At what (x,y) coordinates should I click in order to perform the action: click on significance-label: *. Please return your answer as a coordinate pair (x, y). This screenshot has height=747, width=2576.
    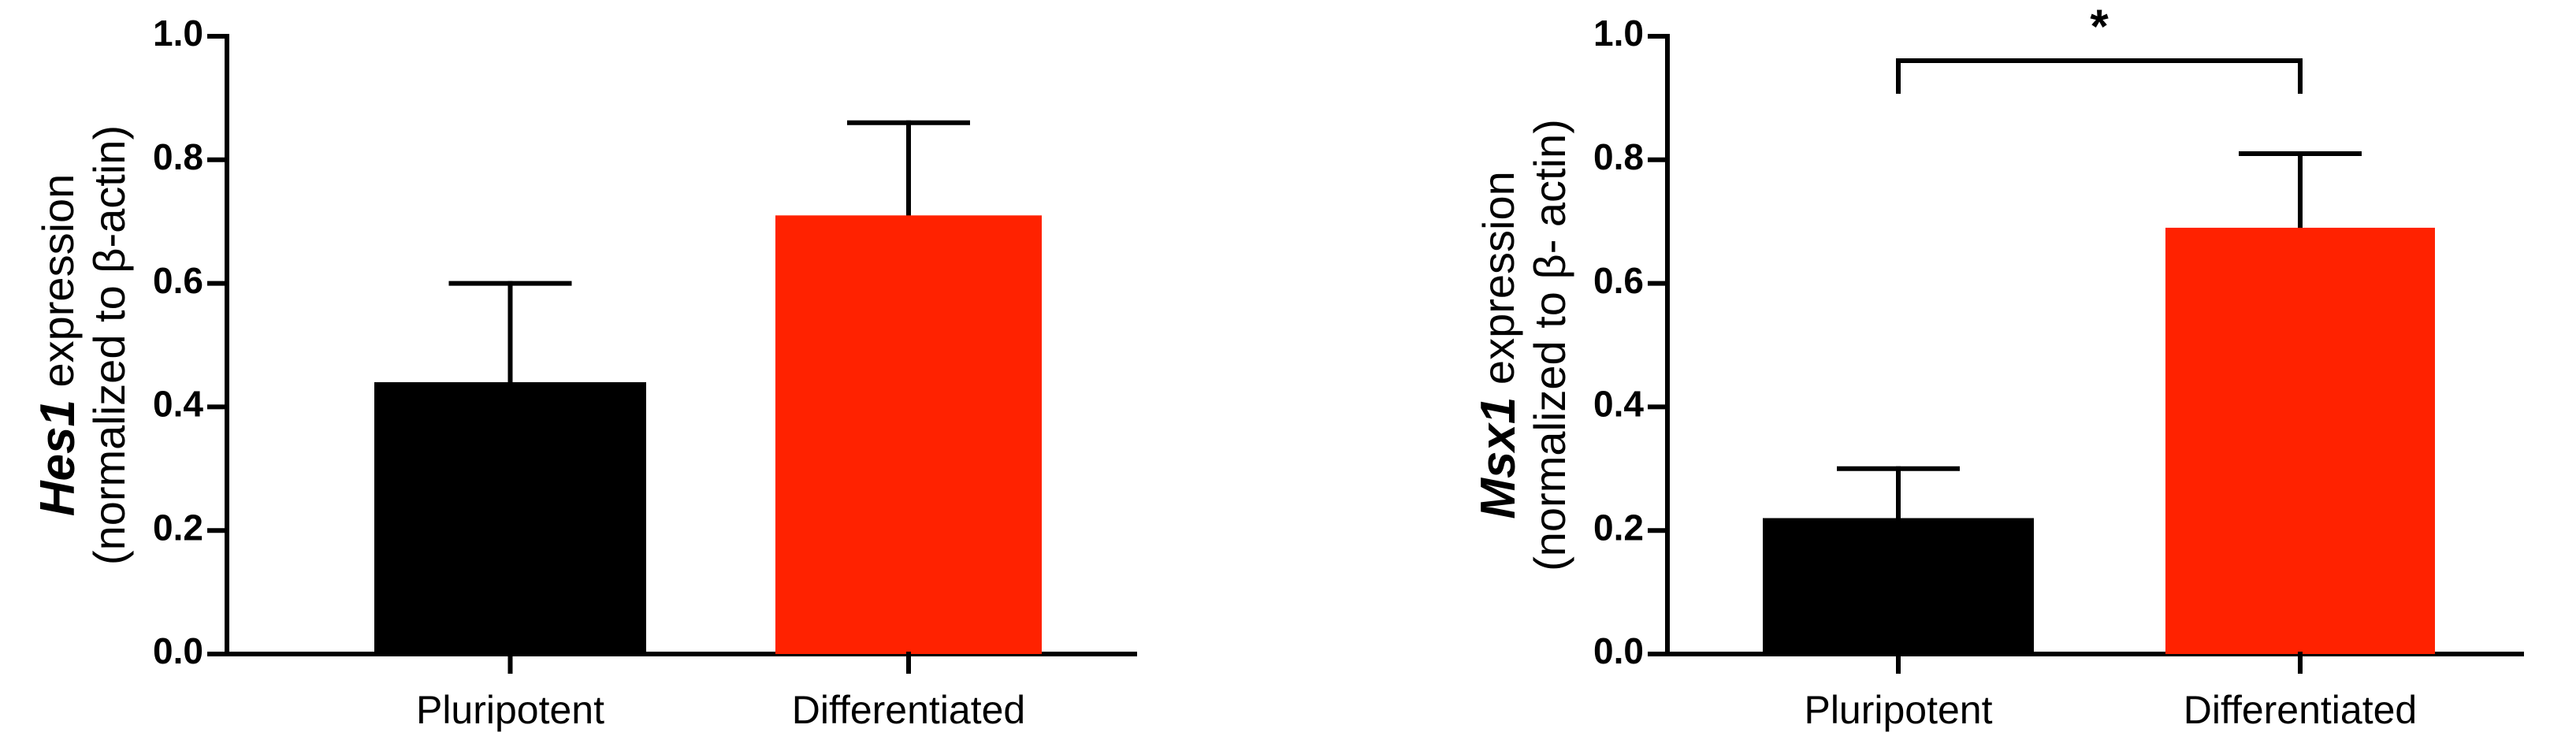
    Looking at the image, I should click on (2099, 26).